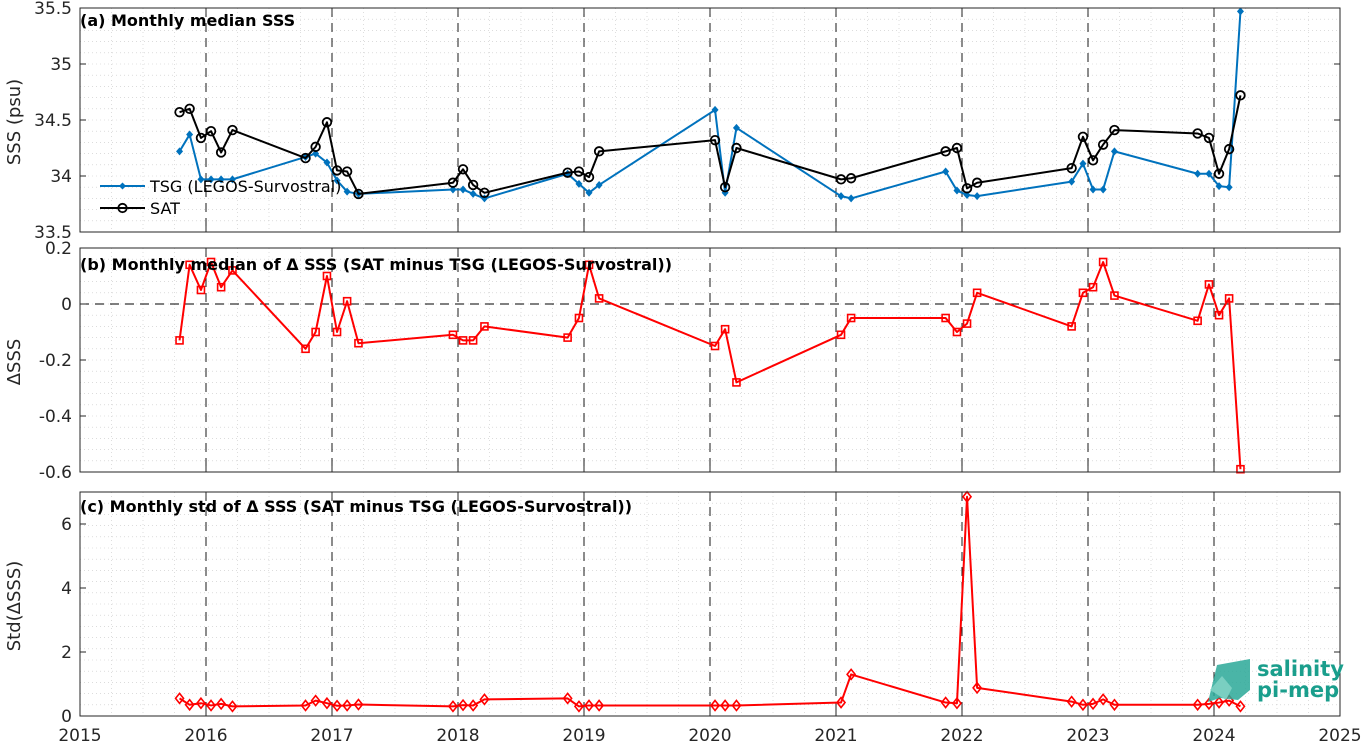 This screenshot has height=745, width=1367. I want to click on y-tick-label: -0.4, so click(55, 417).